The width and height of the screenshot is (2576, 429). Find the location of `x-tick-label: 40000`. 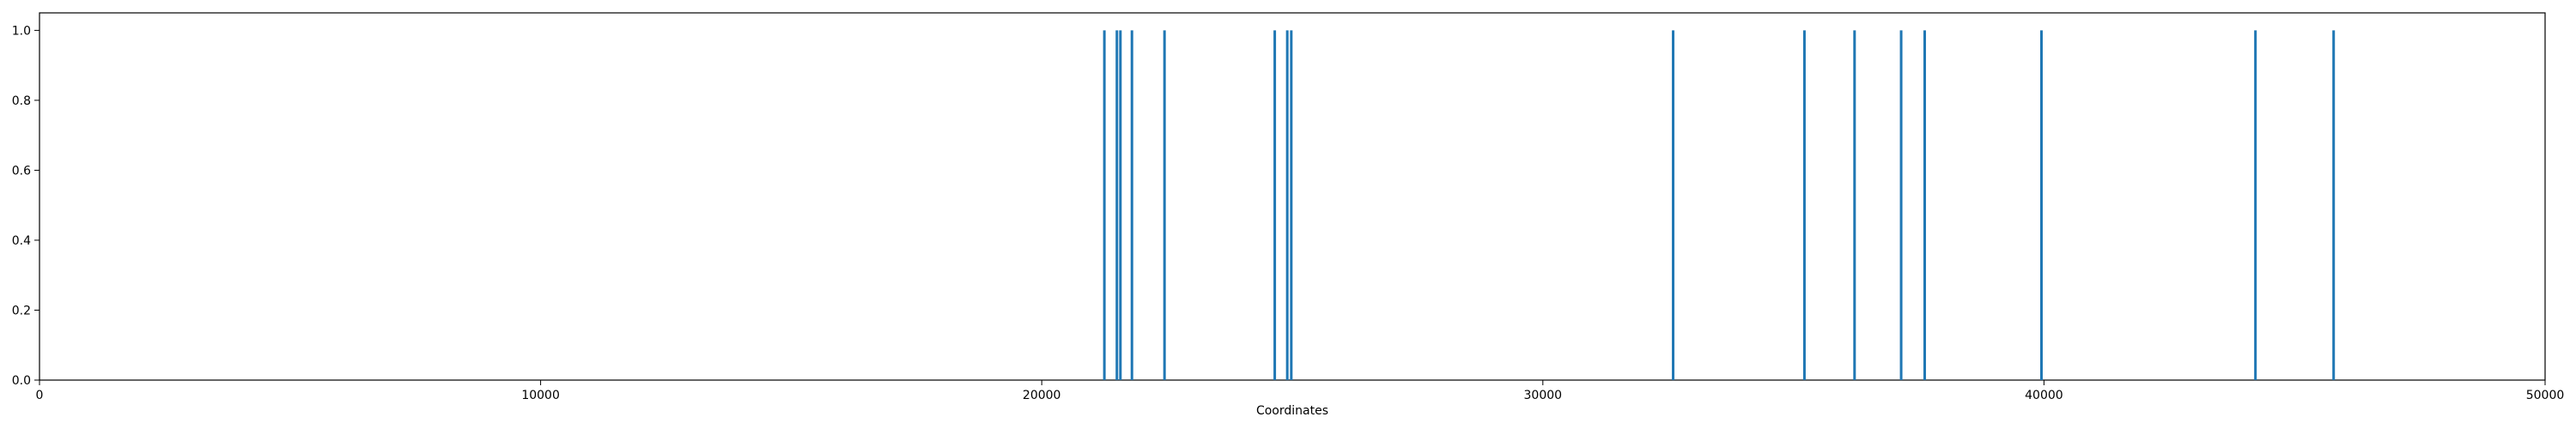

x-tick-label: 40000 is located at coordinates (2044, 395).